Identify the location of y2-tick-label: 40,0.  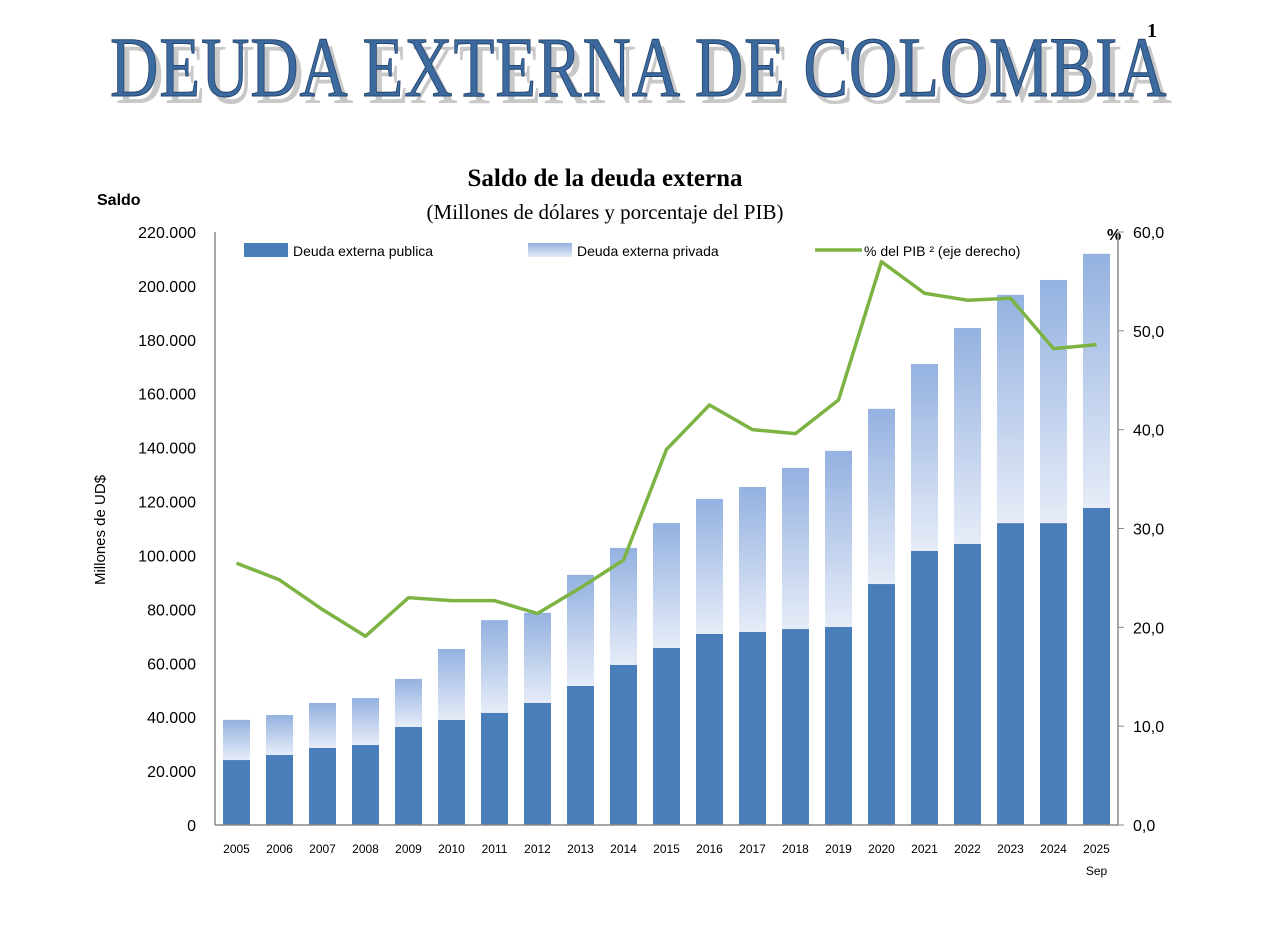
(1148, 431).